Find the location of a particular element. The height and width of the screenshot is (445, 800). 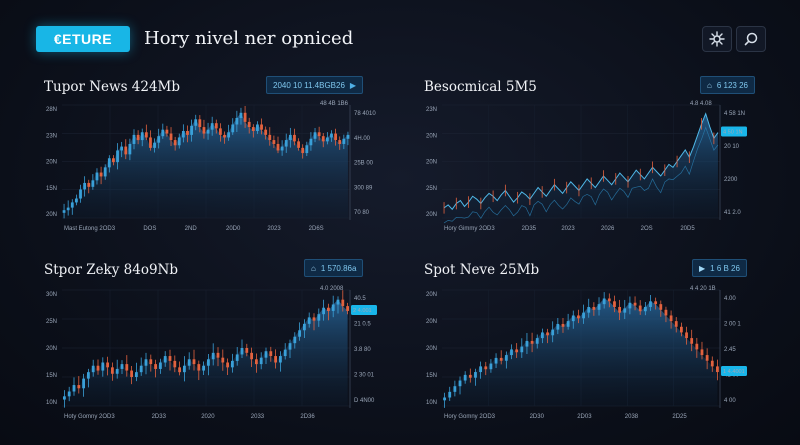

x-tick-label: 2033 is located at coordinates (258, 417).